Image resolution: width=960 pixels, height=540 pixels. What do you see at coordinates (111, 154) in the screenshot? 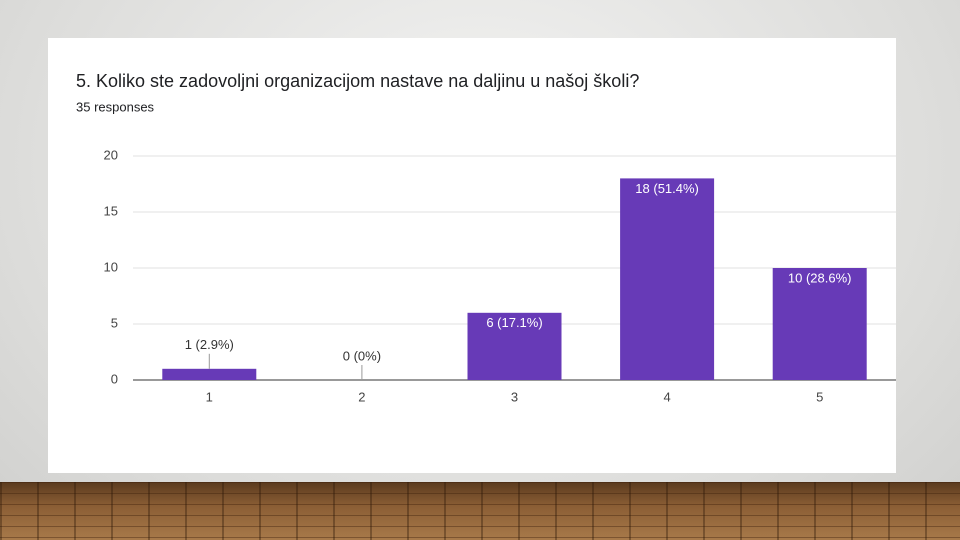
I see `y-tick-label: 20` at bounding box center [111, 154].